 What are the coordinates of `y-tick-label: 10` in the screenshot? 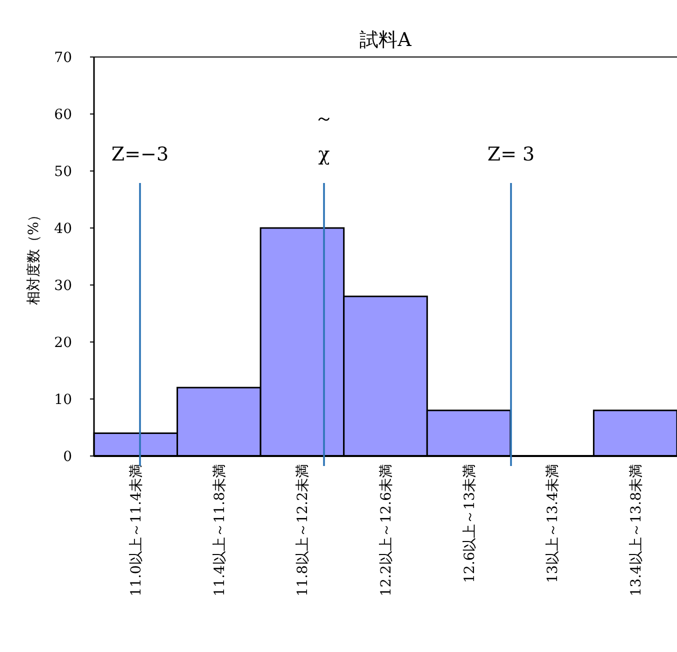 It's located at (63, 400).